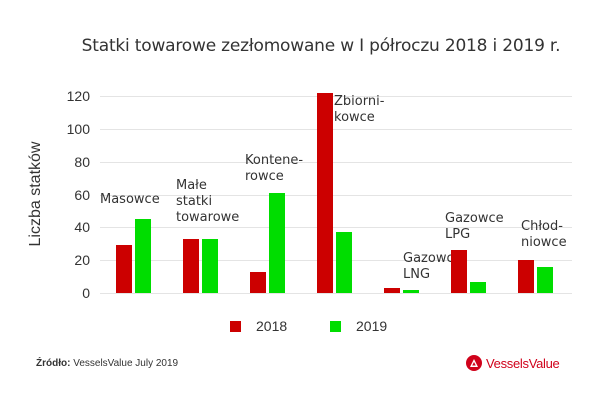 This screenshot has width=600, height=400. Describe the element at coordinates (474, 363) in the screenshot. I see `logo-mark-icon` at that location.